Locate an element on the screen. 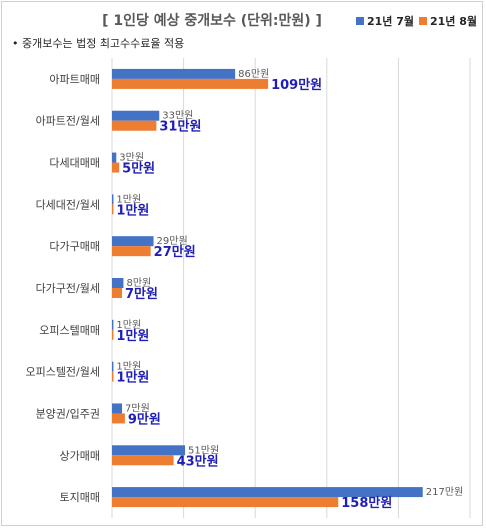 Image resolution: width=486 pixels, height=529 pixels. data-label-jul: 217만원 is located at coordinates (445, 492).